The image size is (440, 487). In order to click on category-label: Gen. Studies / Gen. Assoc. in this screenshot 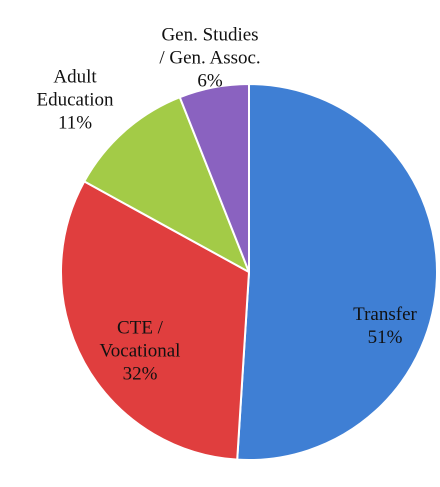, I will do `click(210, 46)`.